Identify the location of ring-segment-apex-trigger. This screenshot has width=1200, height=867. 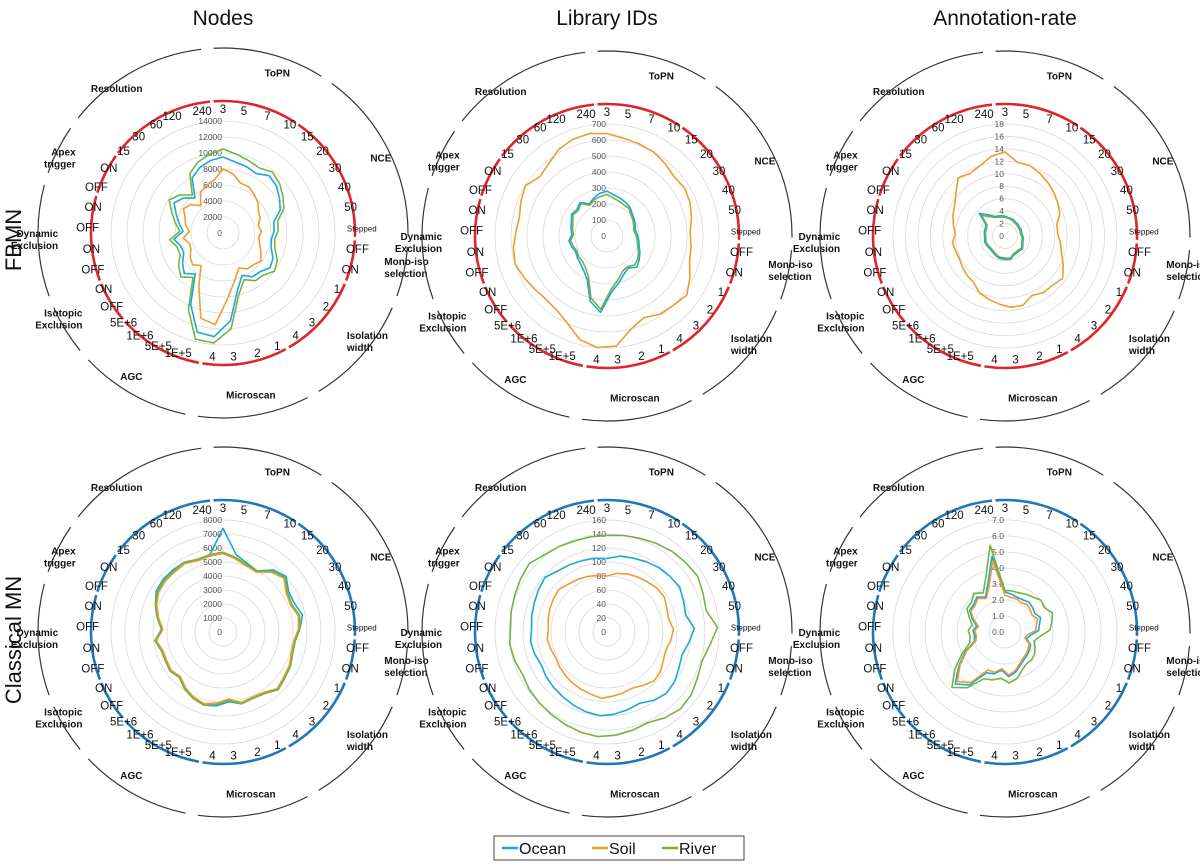
(490, 573).